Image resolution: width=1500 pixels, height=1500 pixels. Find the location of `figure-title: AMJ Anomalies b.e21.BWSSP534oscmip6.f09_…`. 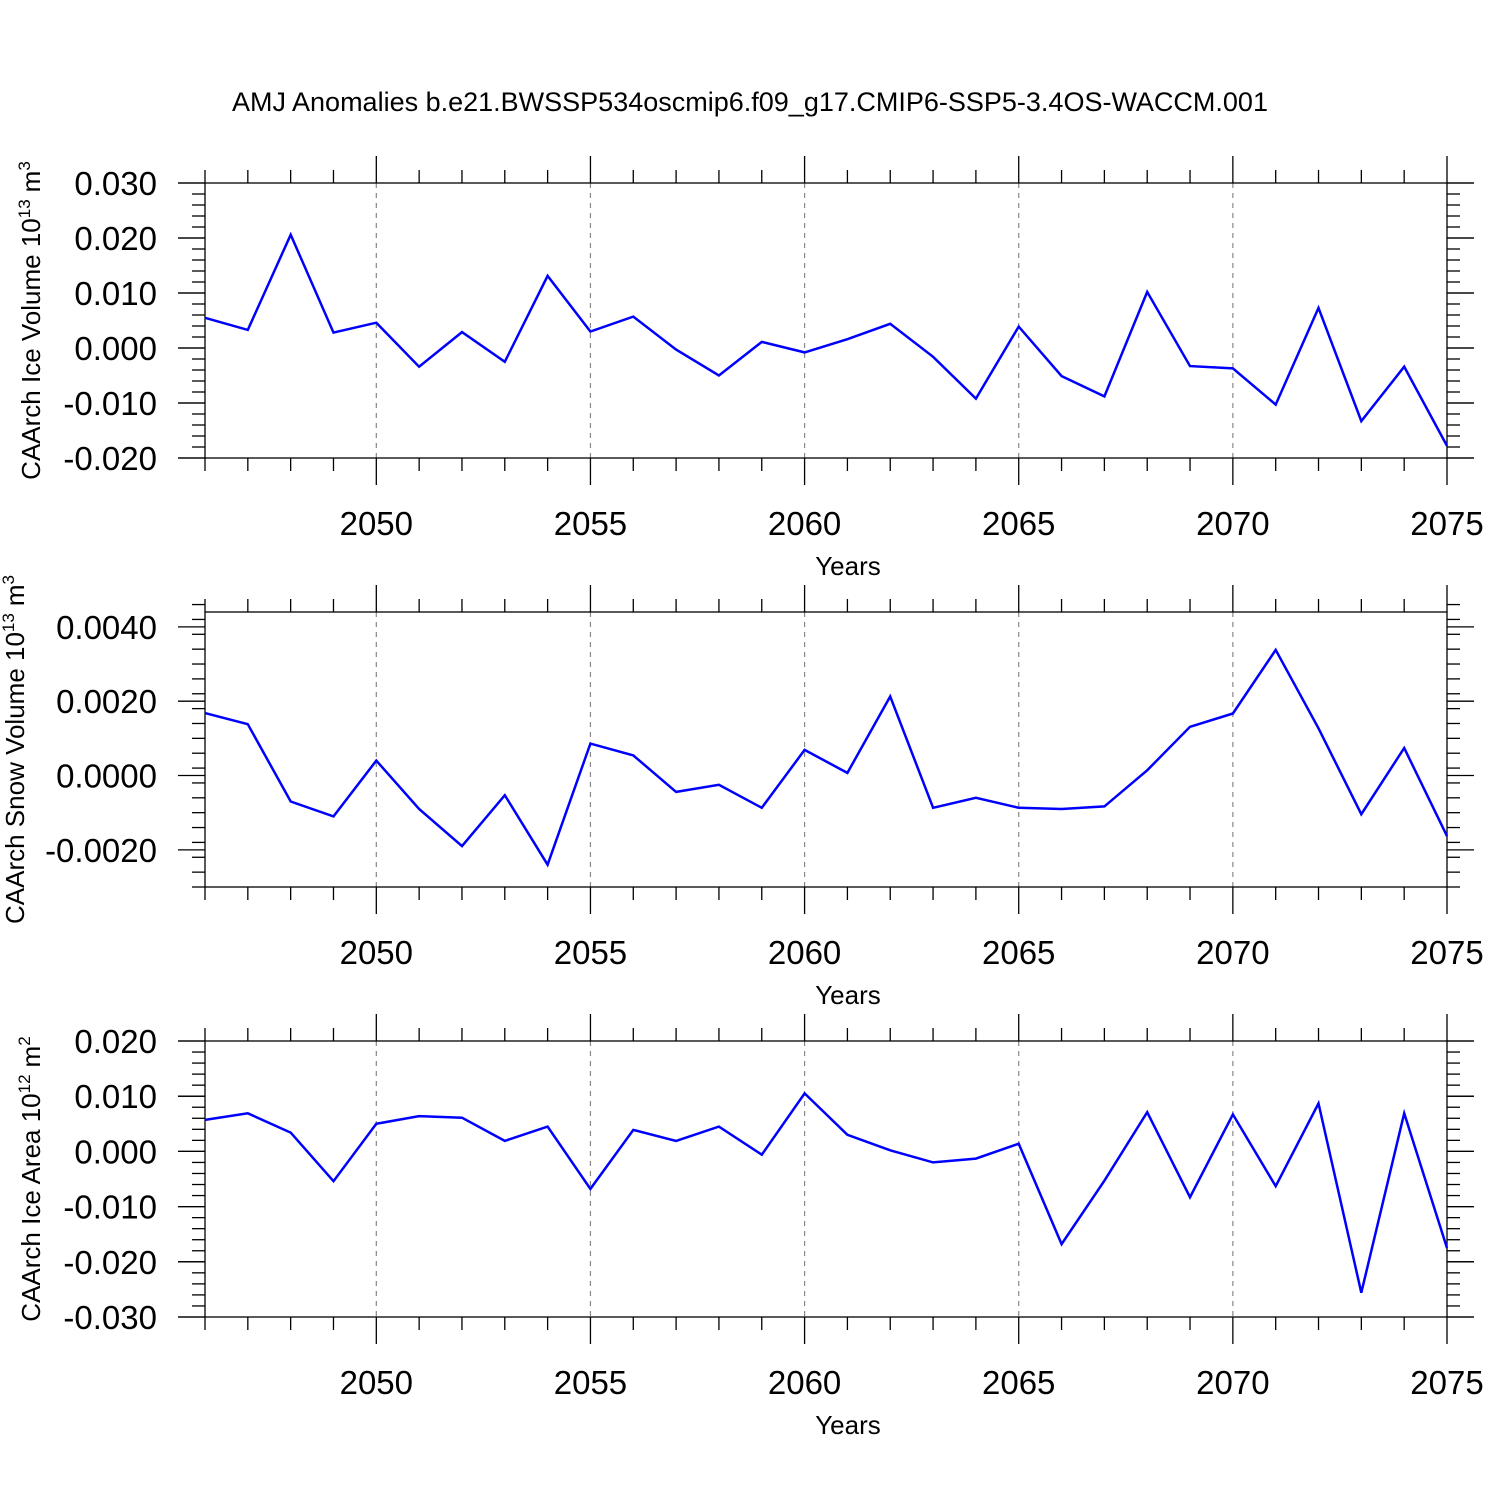

figure-title: AMJ Anomalies b.e21.BWSSP534oscmip6.f09_… is located at coordinates (750, 102).